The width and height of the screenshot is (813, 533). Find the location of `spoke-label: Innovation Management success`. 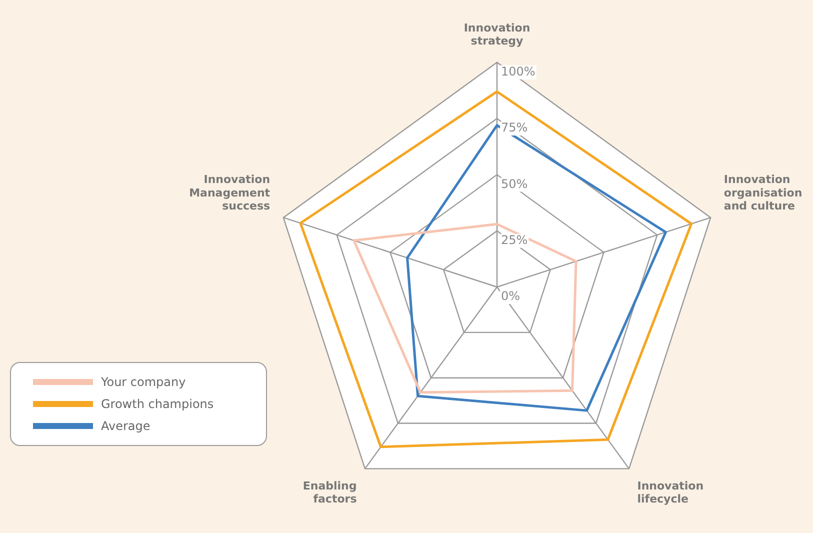

spoke-label: Innovation Management success is located at coordinates (230, 193).